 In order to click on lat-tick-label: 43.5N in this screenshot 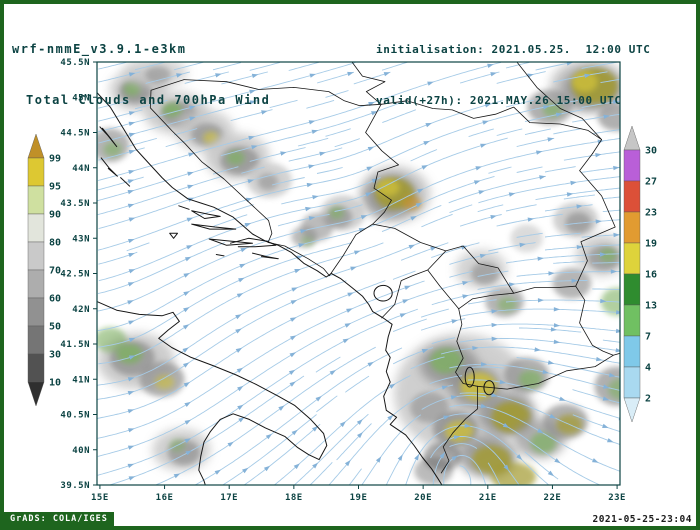, I will do `click(75, 204)`.